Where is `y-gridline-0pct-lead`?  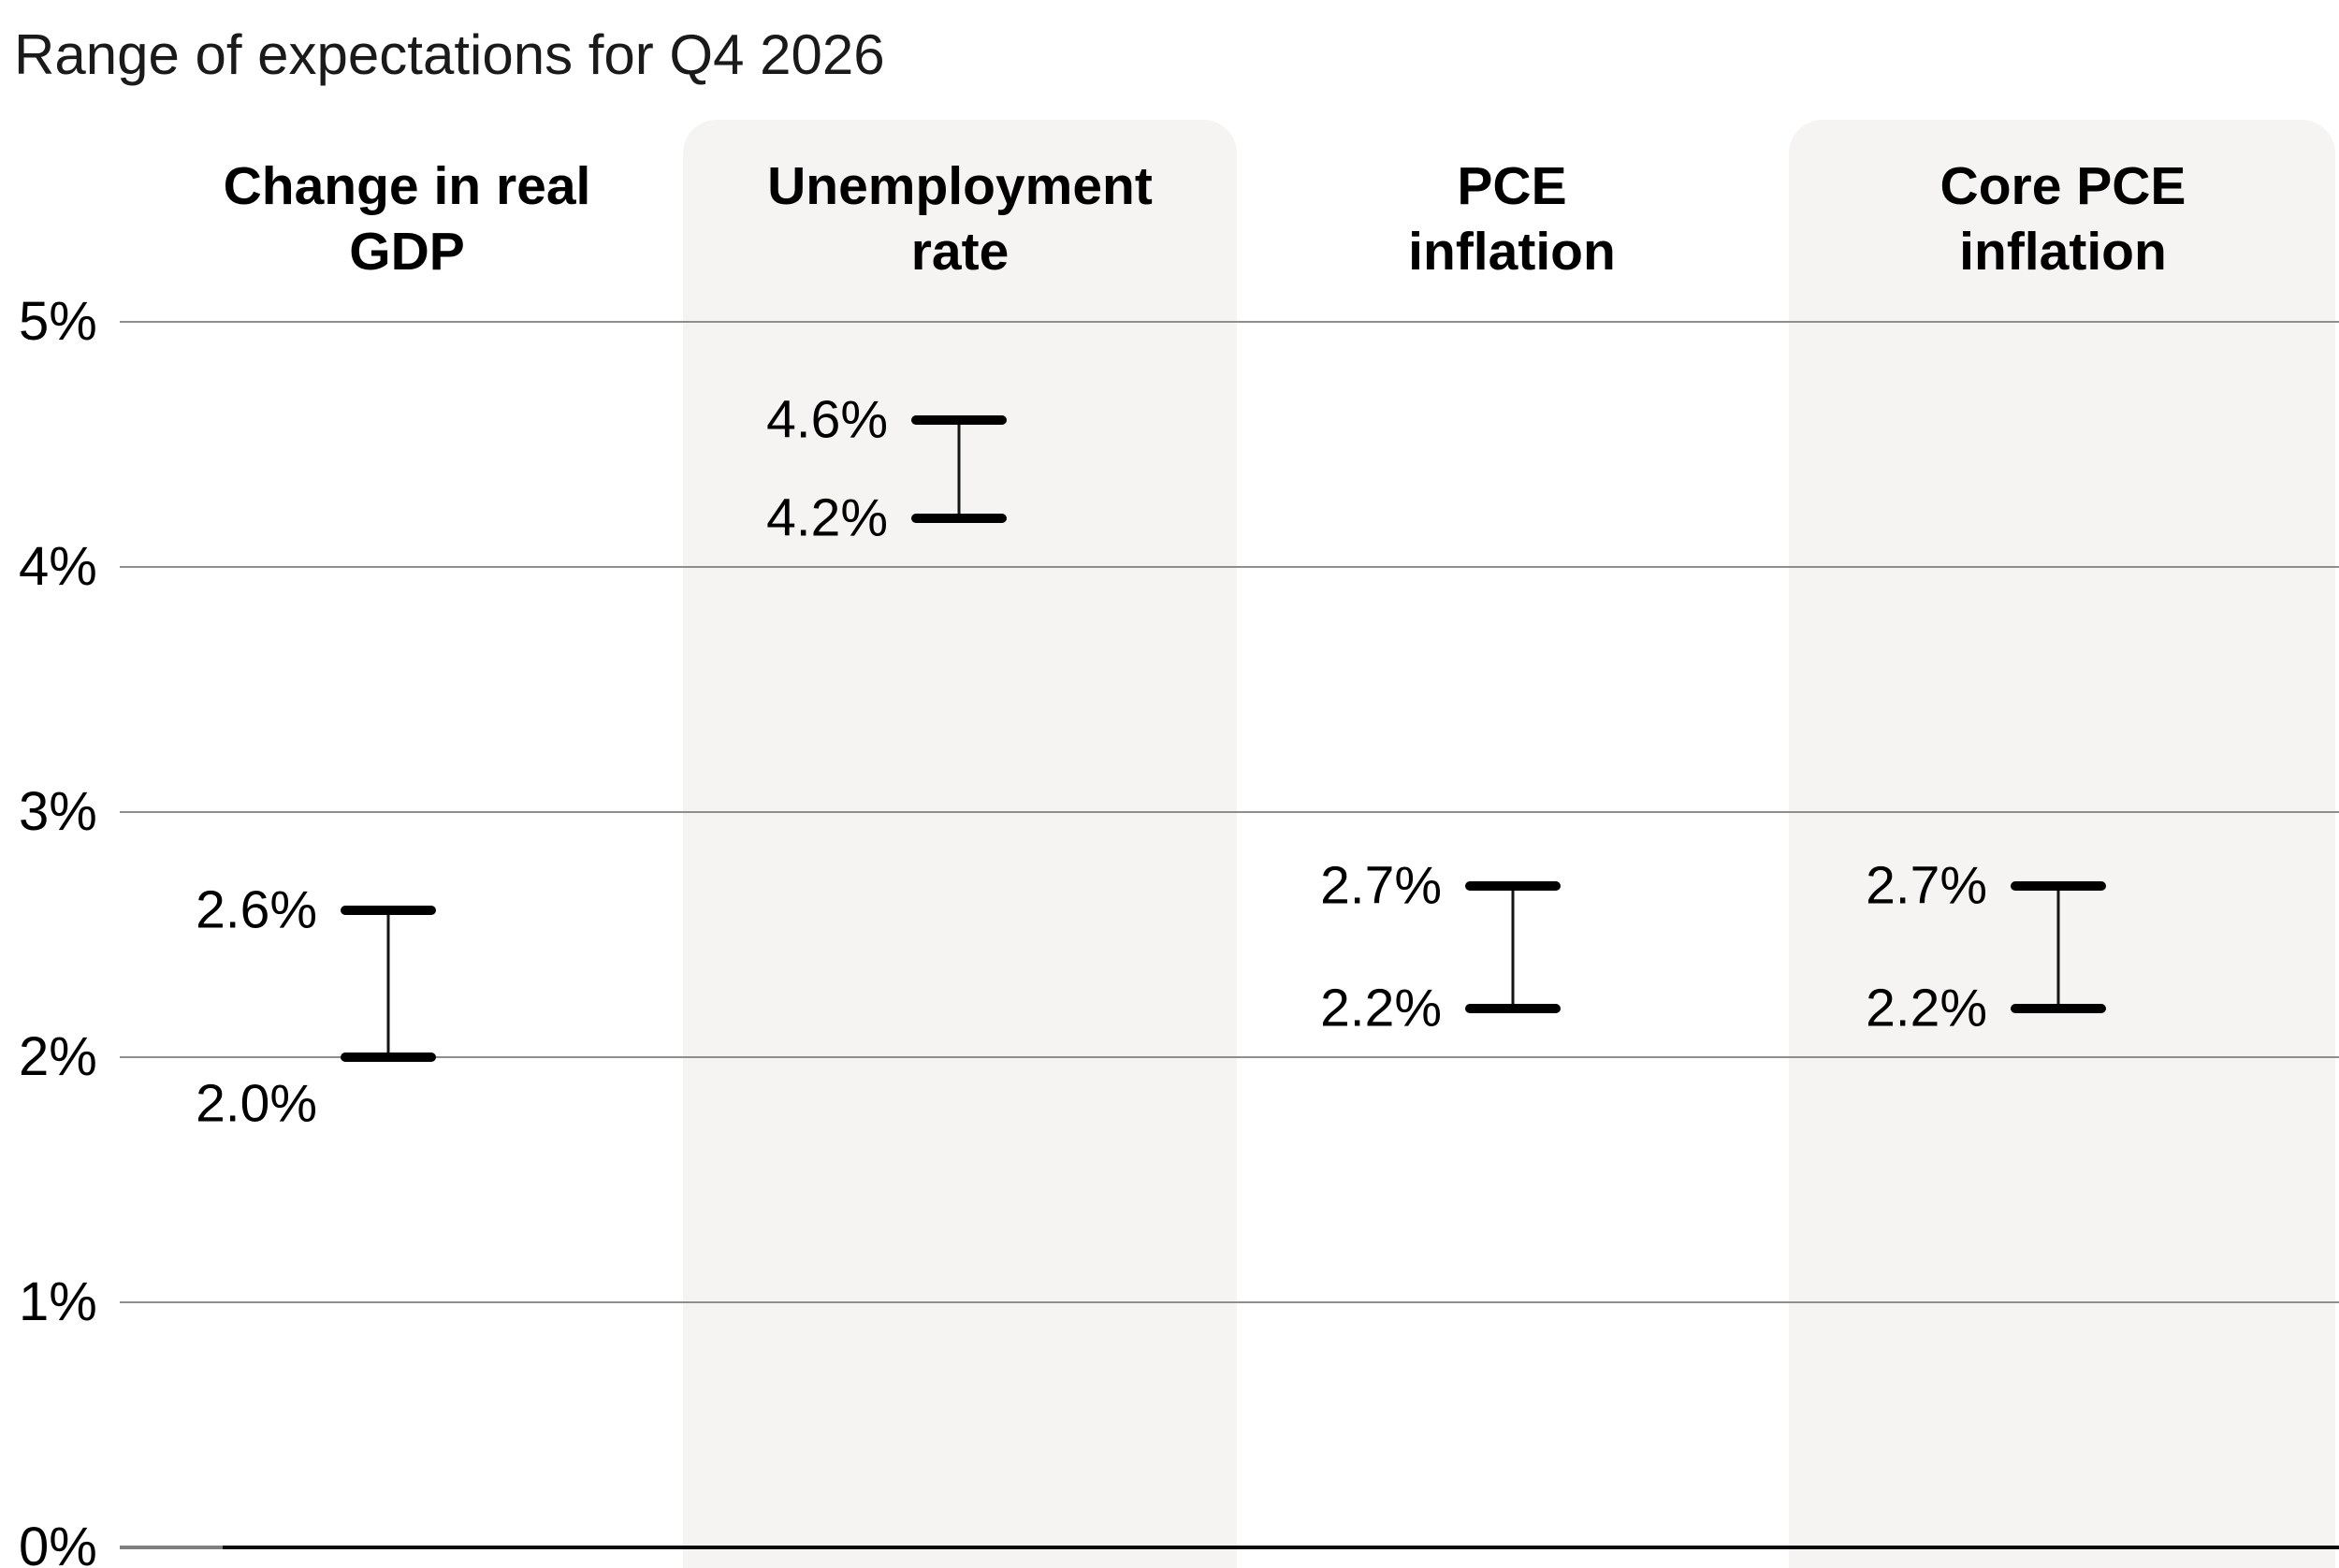
y-gridline-0pct-lead is located at coordinates (171, 1547).